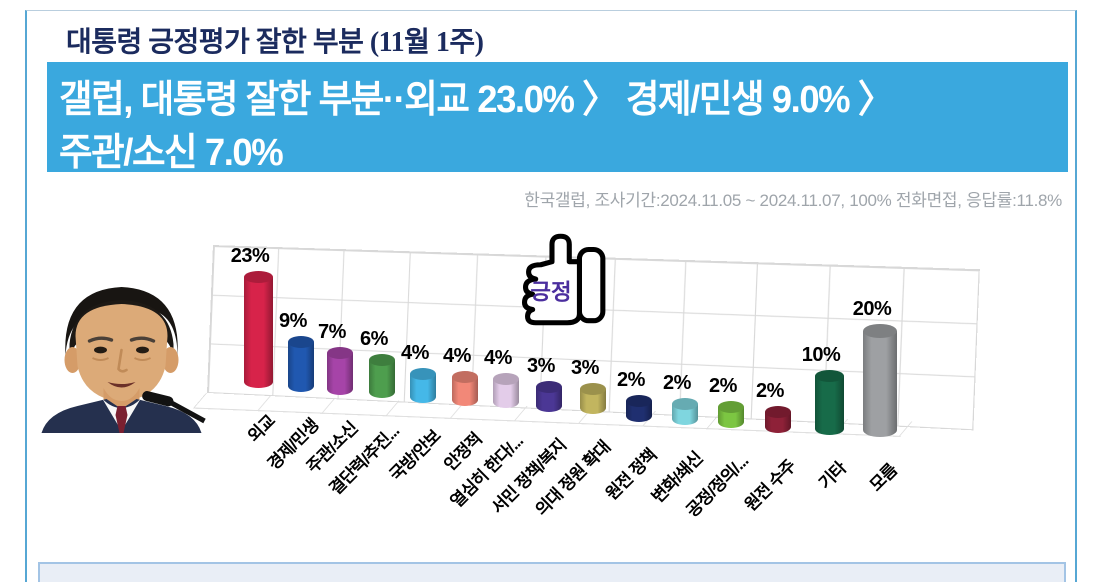 Image resolution: width=1105 pixels, height=582 pixels. What do you see at coordinates (550, 291) in the screenshot?
I see `positive-badge-label: 긍정` at bounding box center [550, 291].